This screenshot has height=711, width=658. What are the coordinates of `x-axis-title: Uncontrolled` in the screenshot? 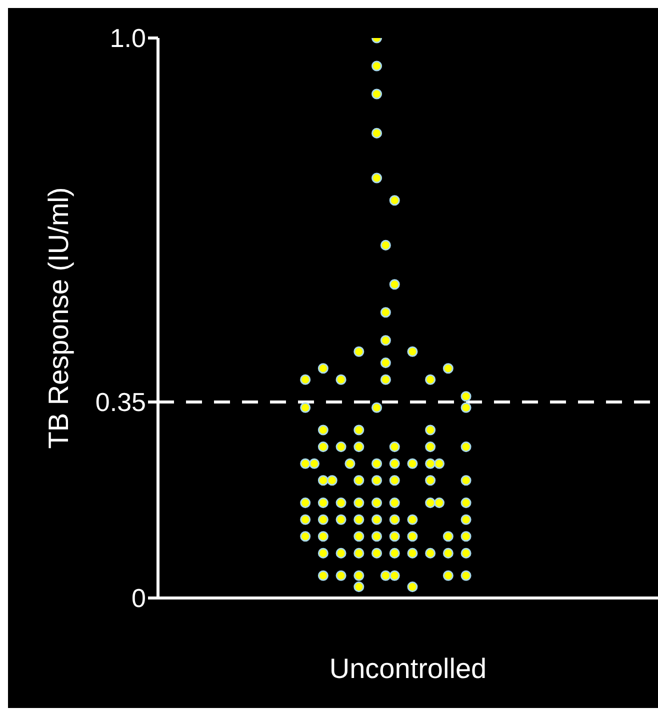 It's located at (408, 668).